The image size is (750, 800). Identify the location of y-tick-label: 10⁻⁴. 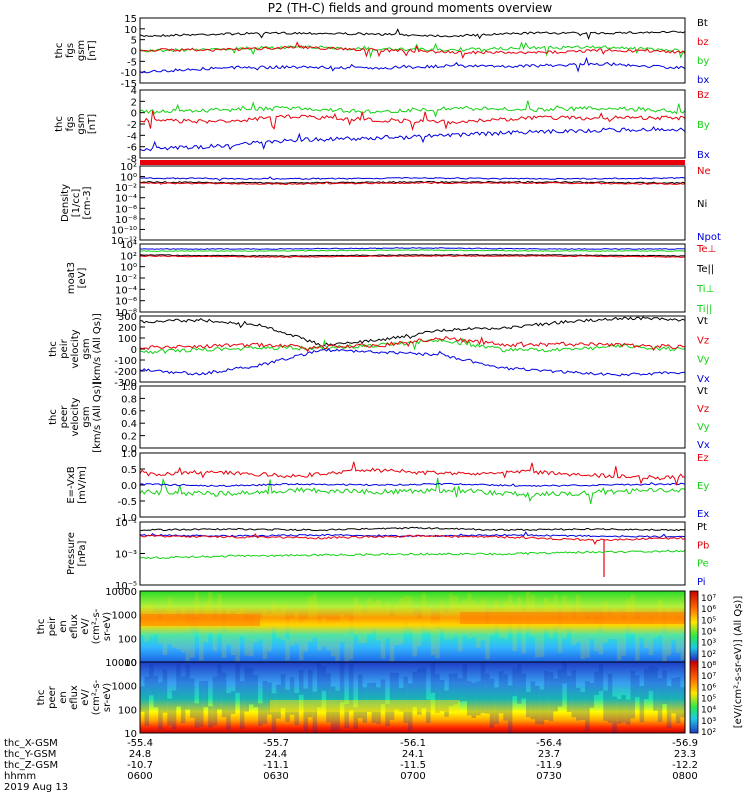
(126, 199).